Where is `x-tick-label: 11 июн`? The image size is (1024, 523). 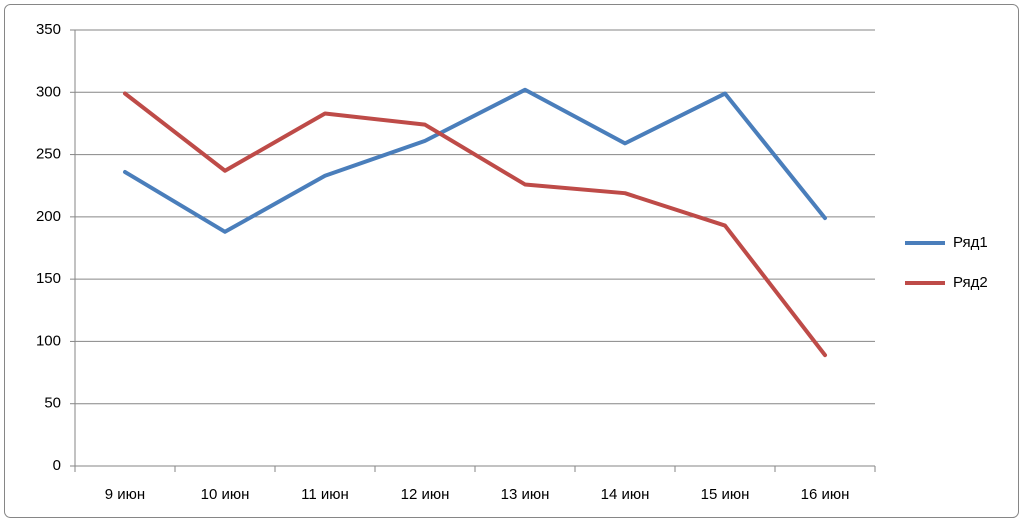
x-tick-label: 11 июн is located at coordinates (325, 494).